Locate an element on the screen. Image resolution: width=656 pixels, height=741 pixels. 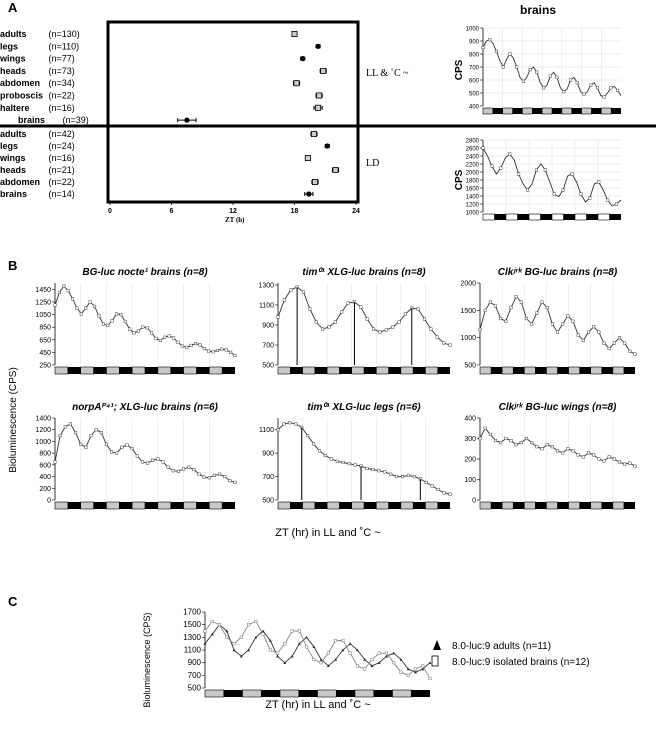
y-tick-label: 1000 is located at coordinates (473, 214).